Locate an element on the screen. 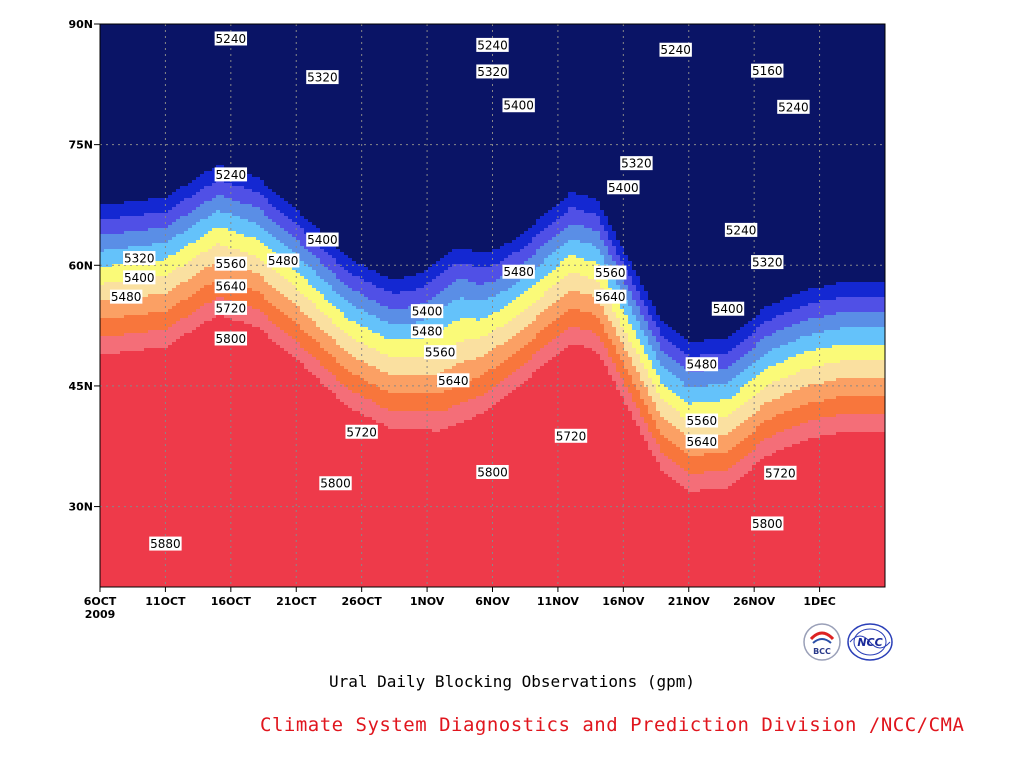  contour-label: 5720 is located at coordinates (571, 436).